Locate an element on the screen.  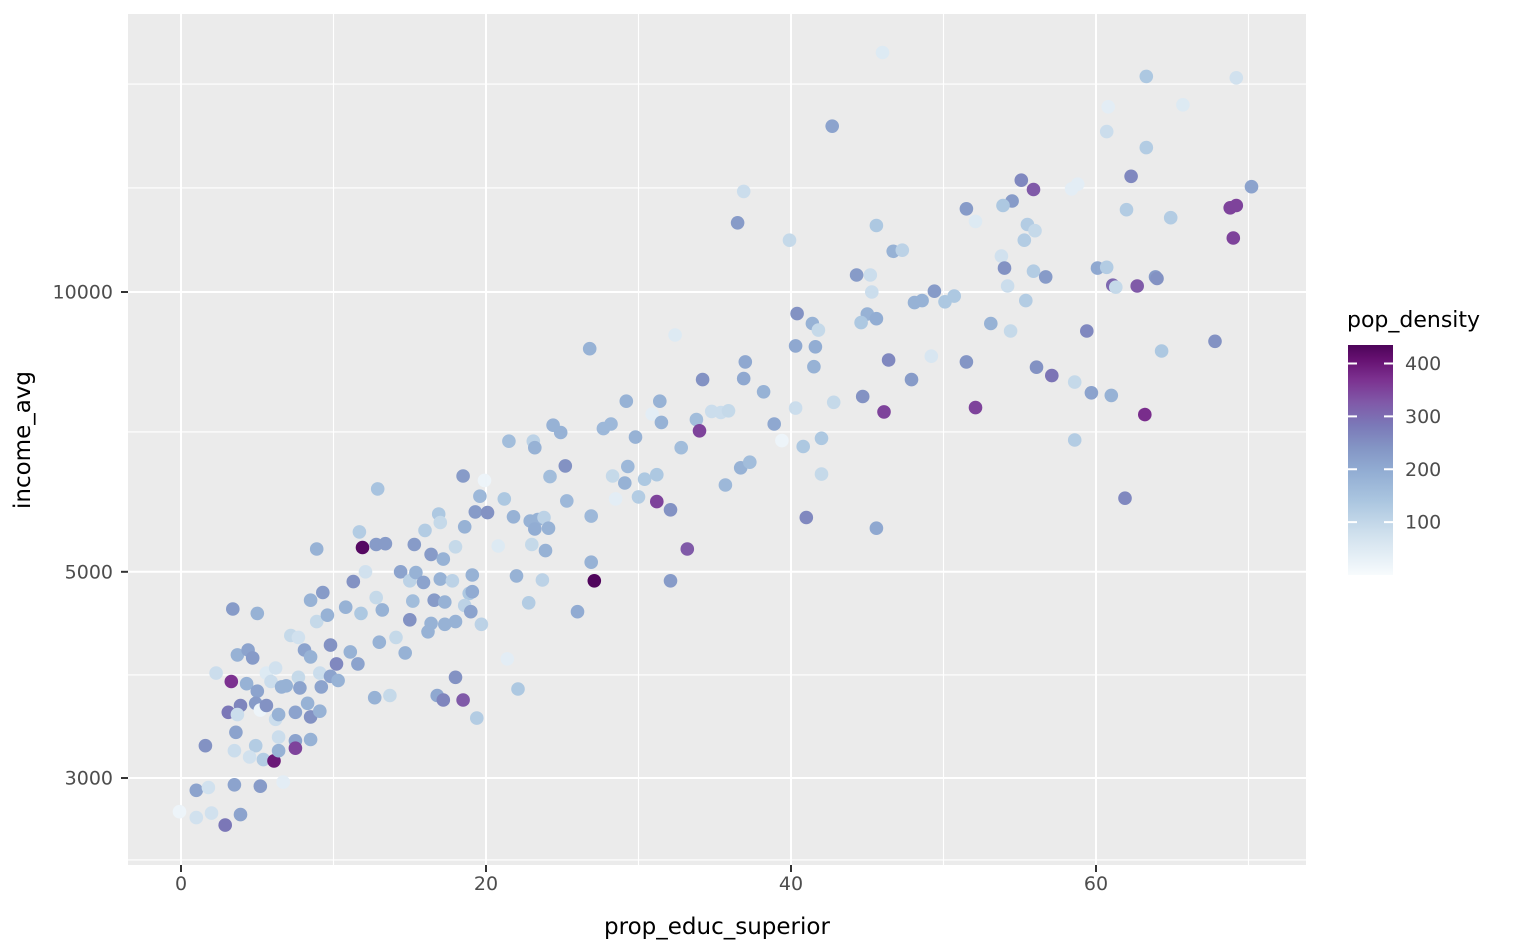
x-tick-label: 60 is located at coordinates (1096, 884).